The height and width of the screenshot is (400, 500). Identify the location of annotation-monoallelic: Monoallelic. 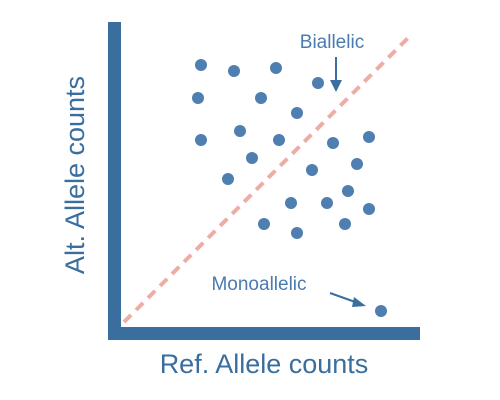
(258, 284).